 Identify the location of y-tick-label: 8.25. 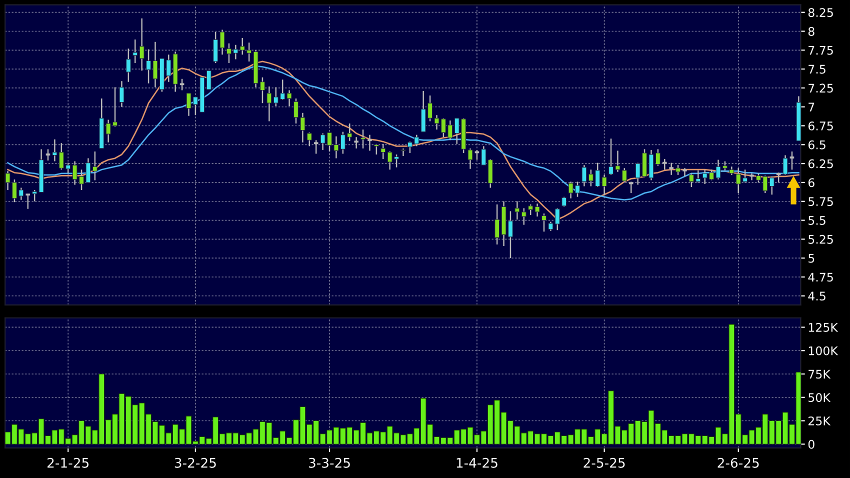
(820, 12).